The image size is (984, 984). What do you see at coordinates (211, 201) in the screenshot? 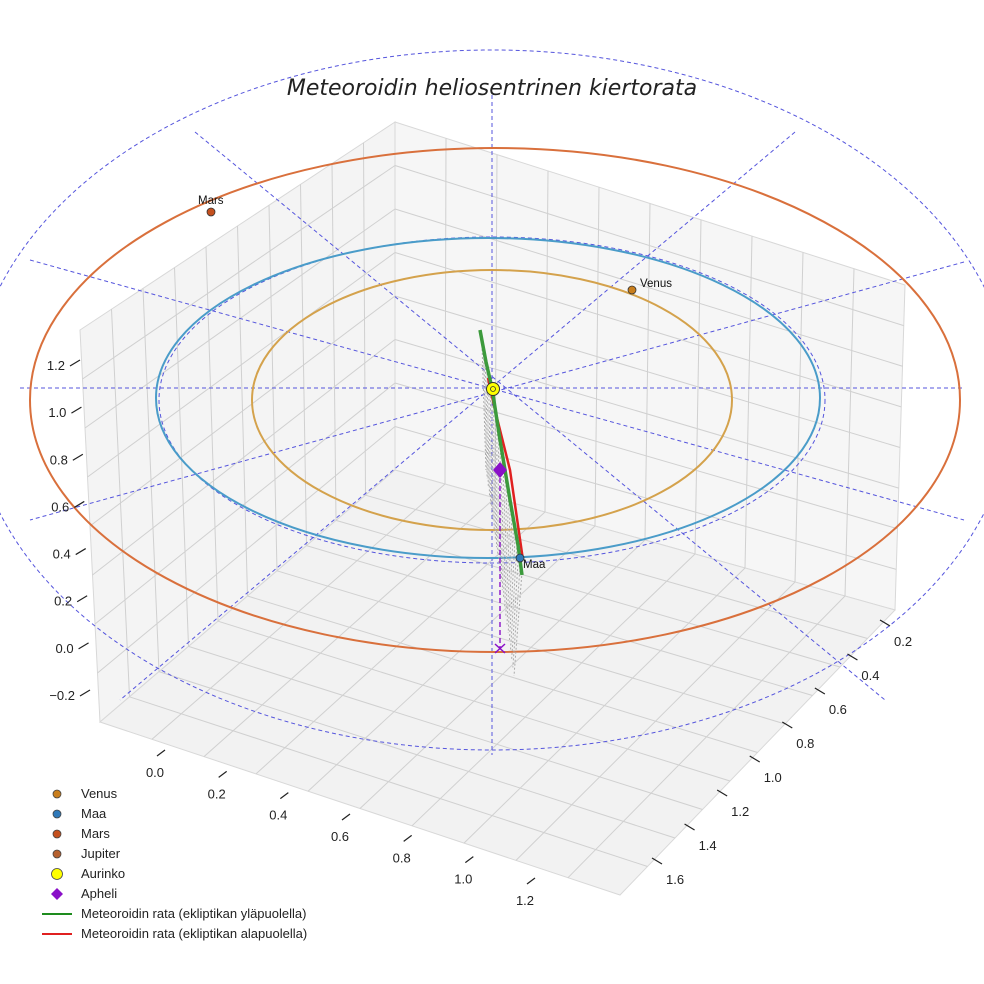
I see `mars-label: Mars` at bounding box center [211, 201].